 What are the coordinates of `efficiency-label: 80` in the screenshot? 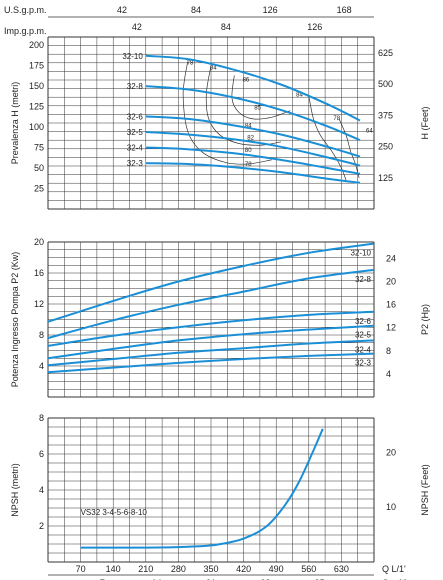 It's located at (248, 151).